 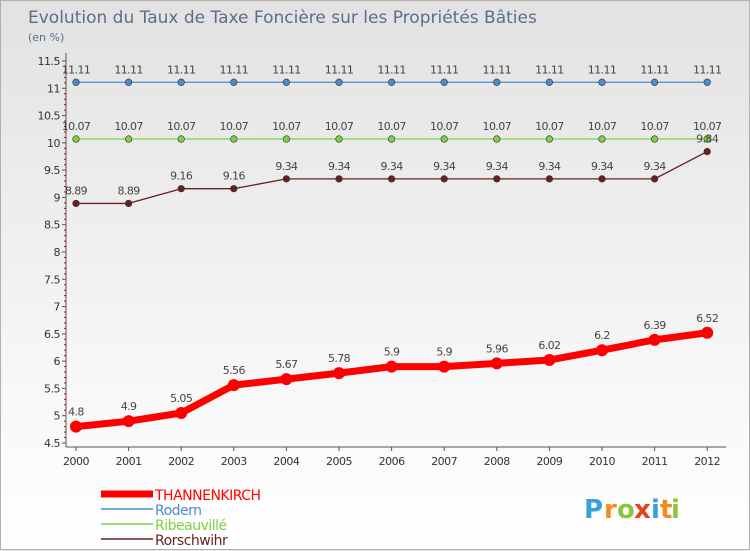 What do you see at coordinates (655, 461) in the screenshot?
I see `x-tick-label: 2011` at bounding box center [655, 461].